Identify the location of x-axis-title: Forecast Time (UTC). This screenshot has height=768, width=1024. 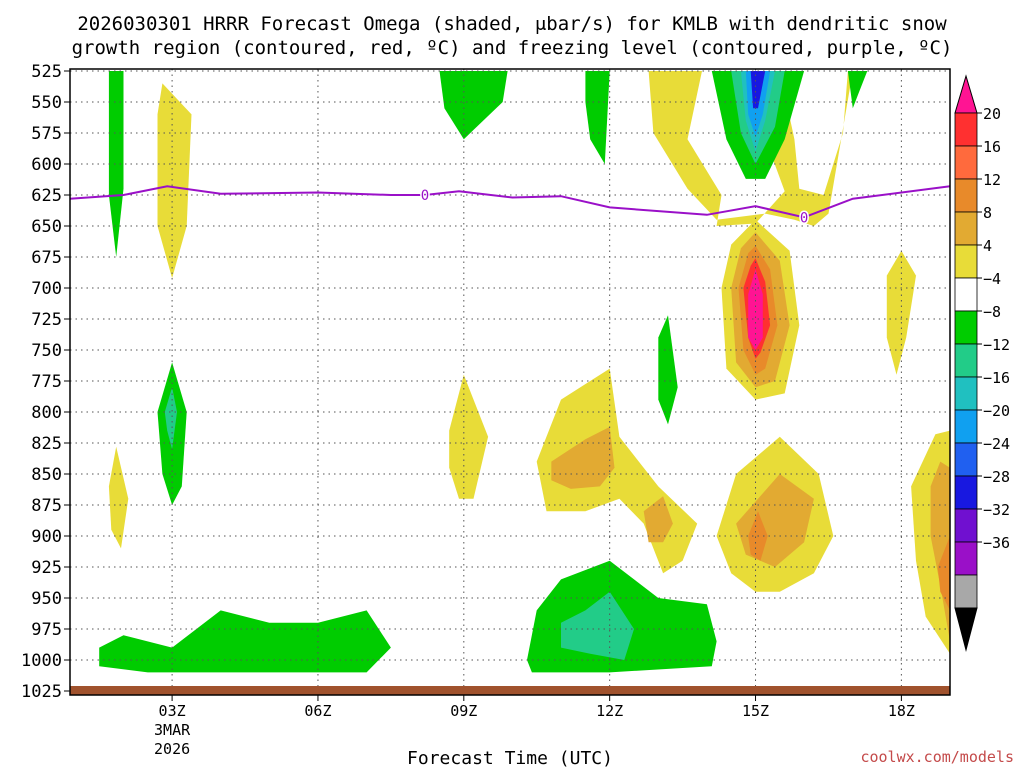
(510, 758).